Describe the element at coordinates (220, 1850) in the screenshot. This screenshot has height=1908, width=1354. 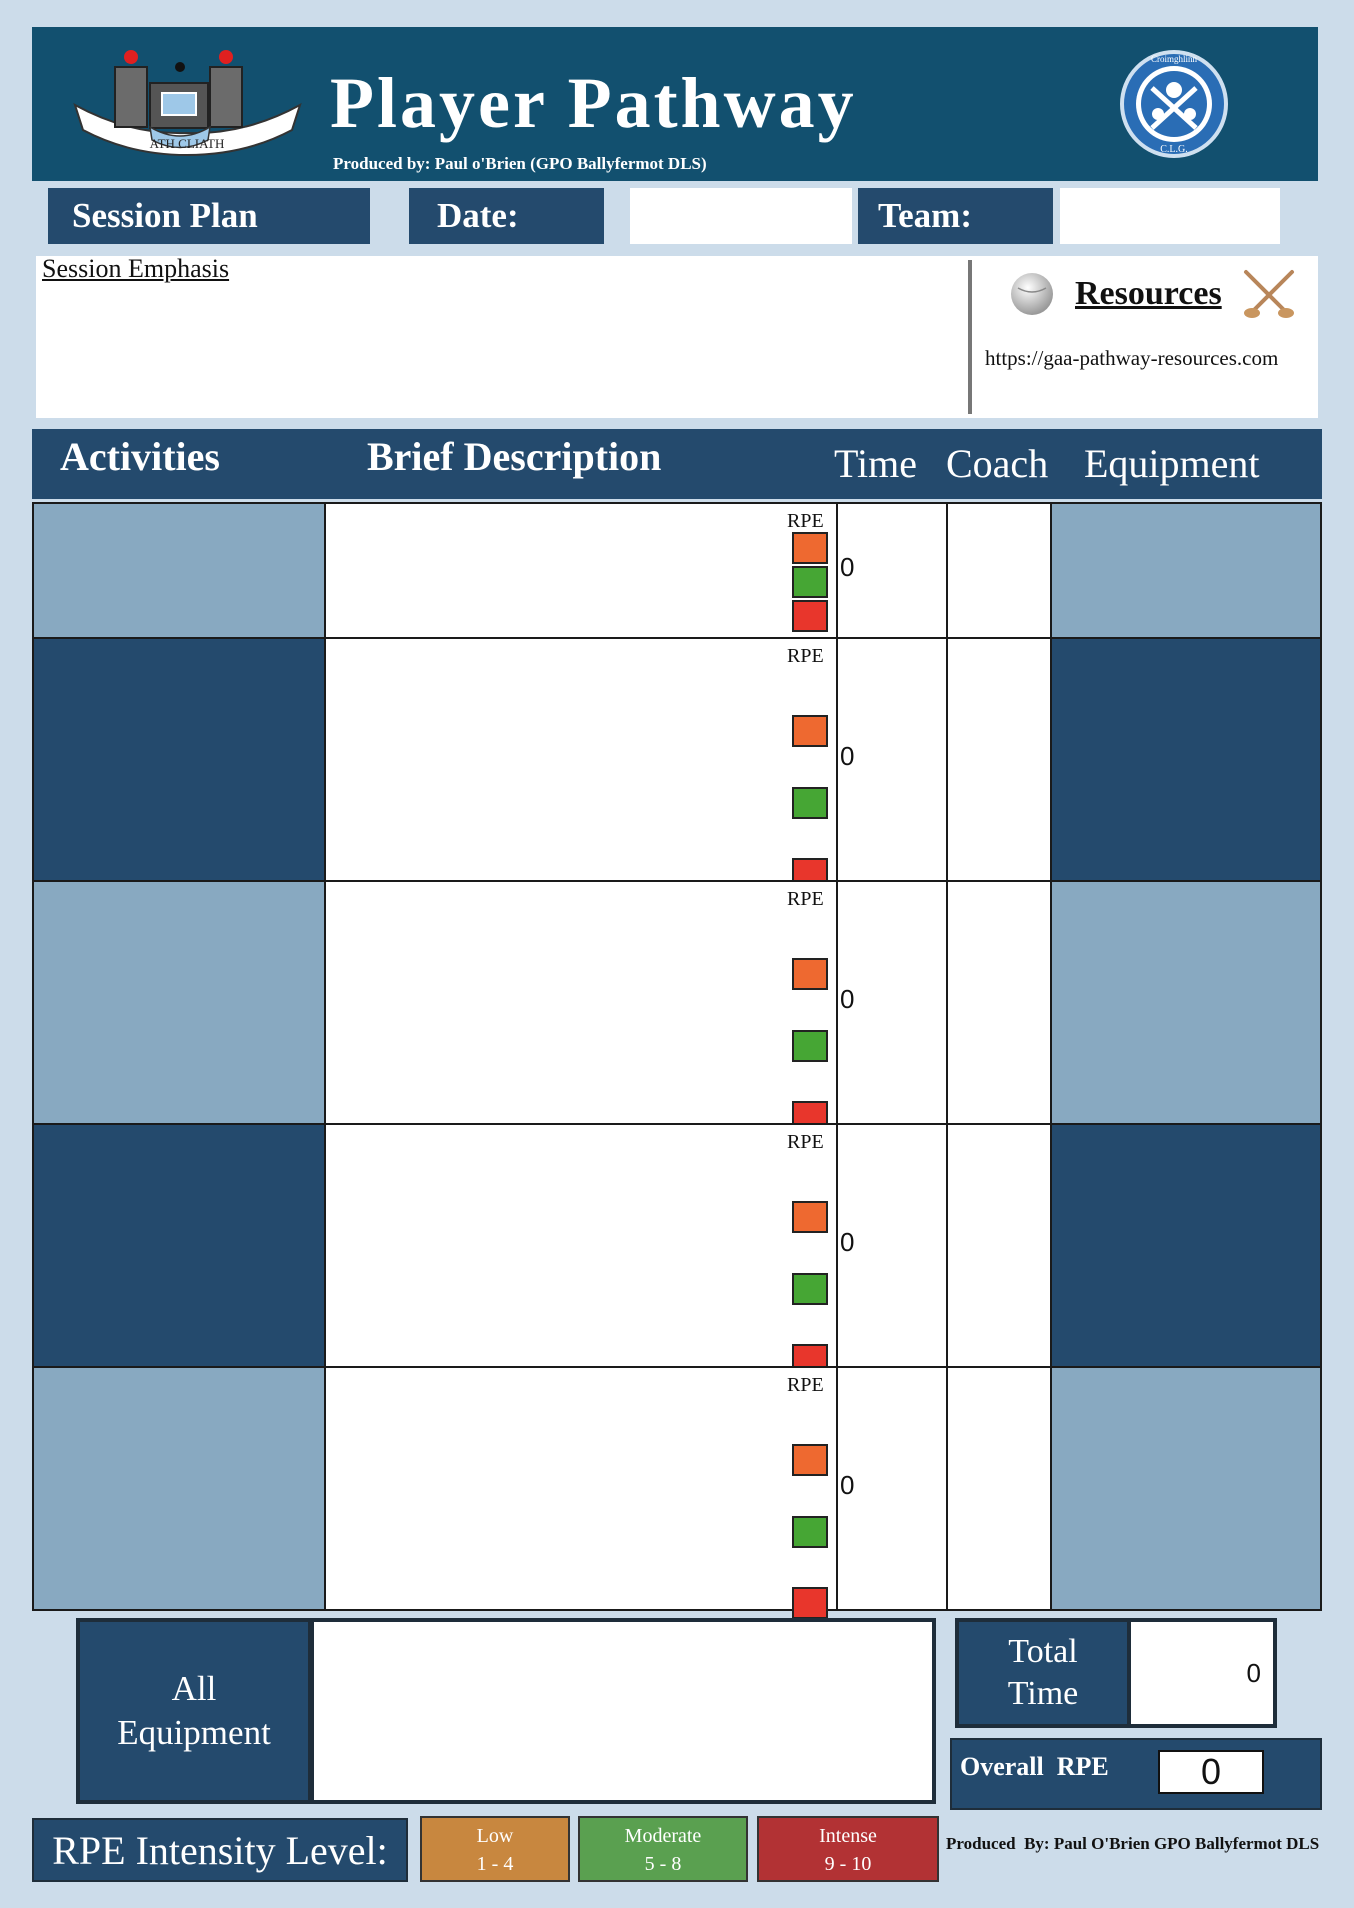
I see `rpe-intensity-label: RPE Intensity Level:` at that location.